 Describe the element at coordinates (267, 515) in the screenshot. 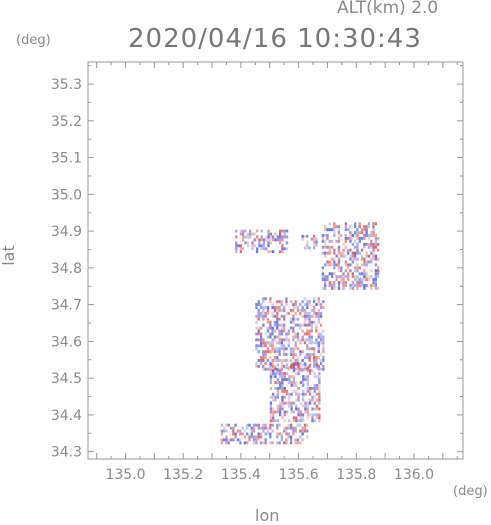

I see `x-axis-label: lon` at that location.